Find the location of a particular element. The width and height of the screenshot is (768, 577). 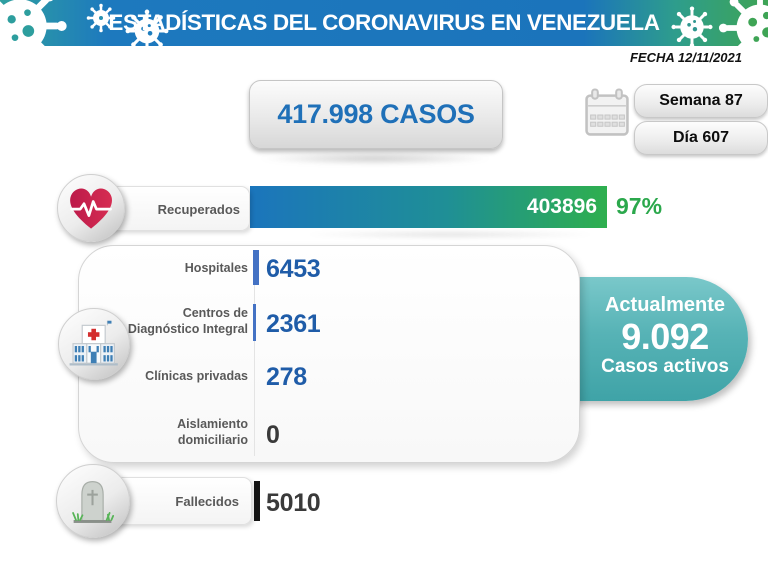

recovered-bar: 403896 is located at coordinates (428, 207).